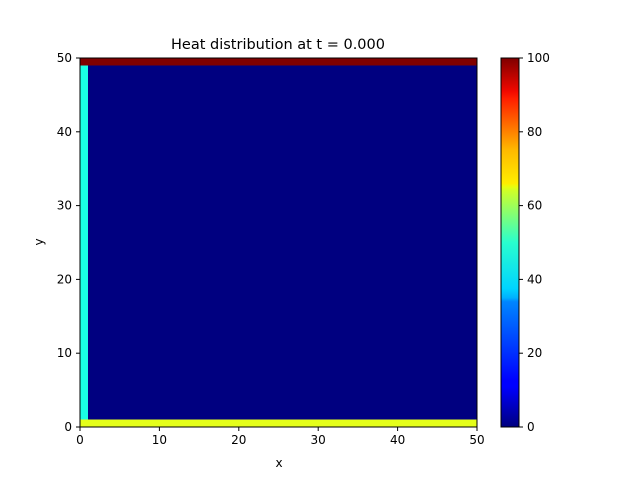  I want to click on x-axis-label: x, so click(278, 463).